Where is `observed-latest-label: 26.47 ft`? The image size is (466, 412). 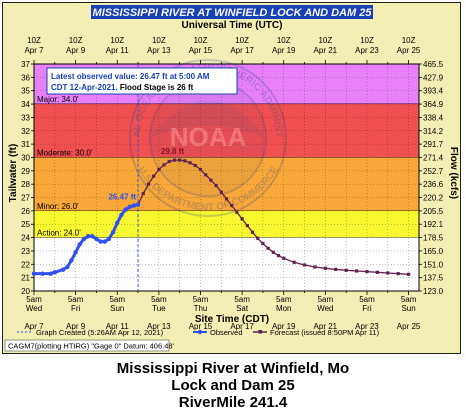
observed-latest-label: 26.47 ft is located at coordinates (122, 197).